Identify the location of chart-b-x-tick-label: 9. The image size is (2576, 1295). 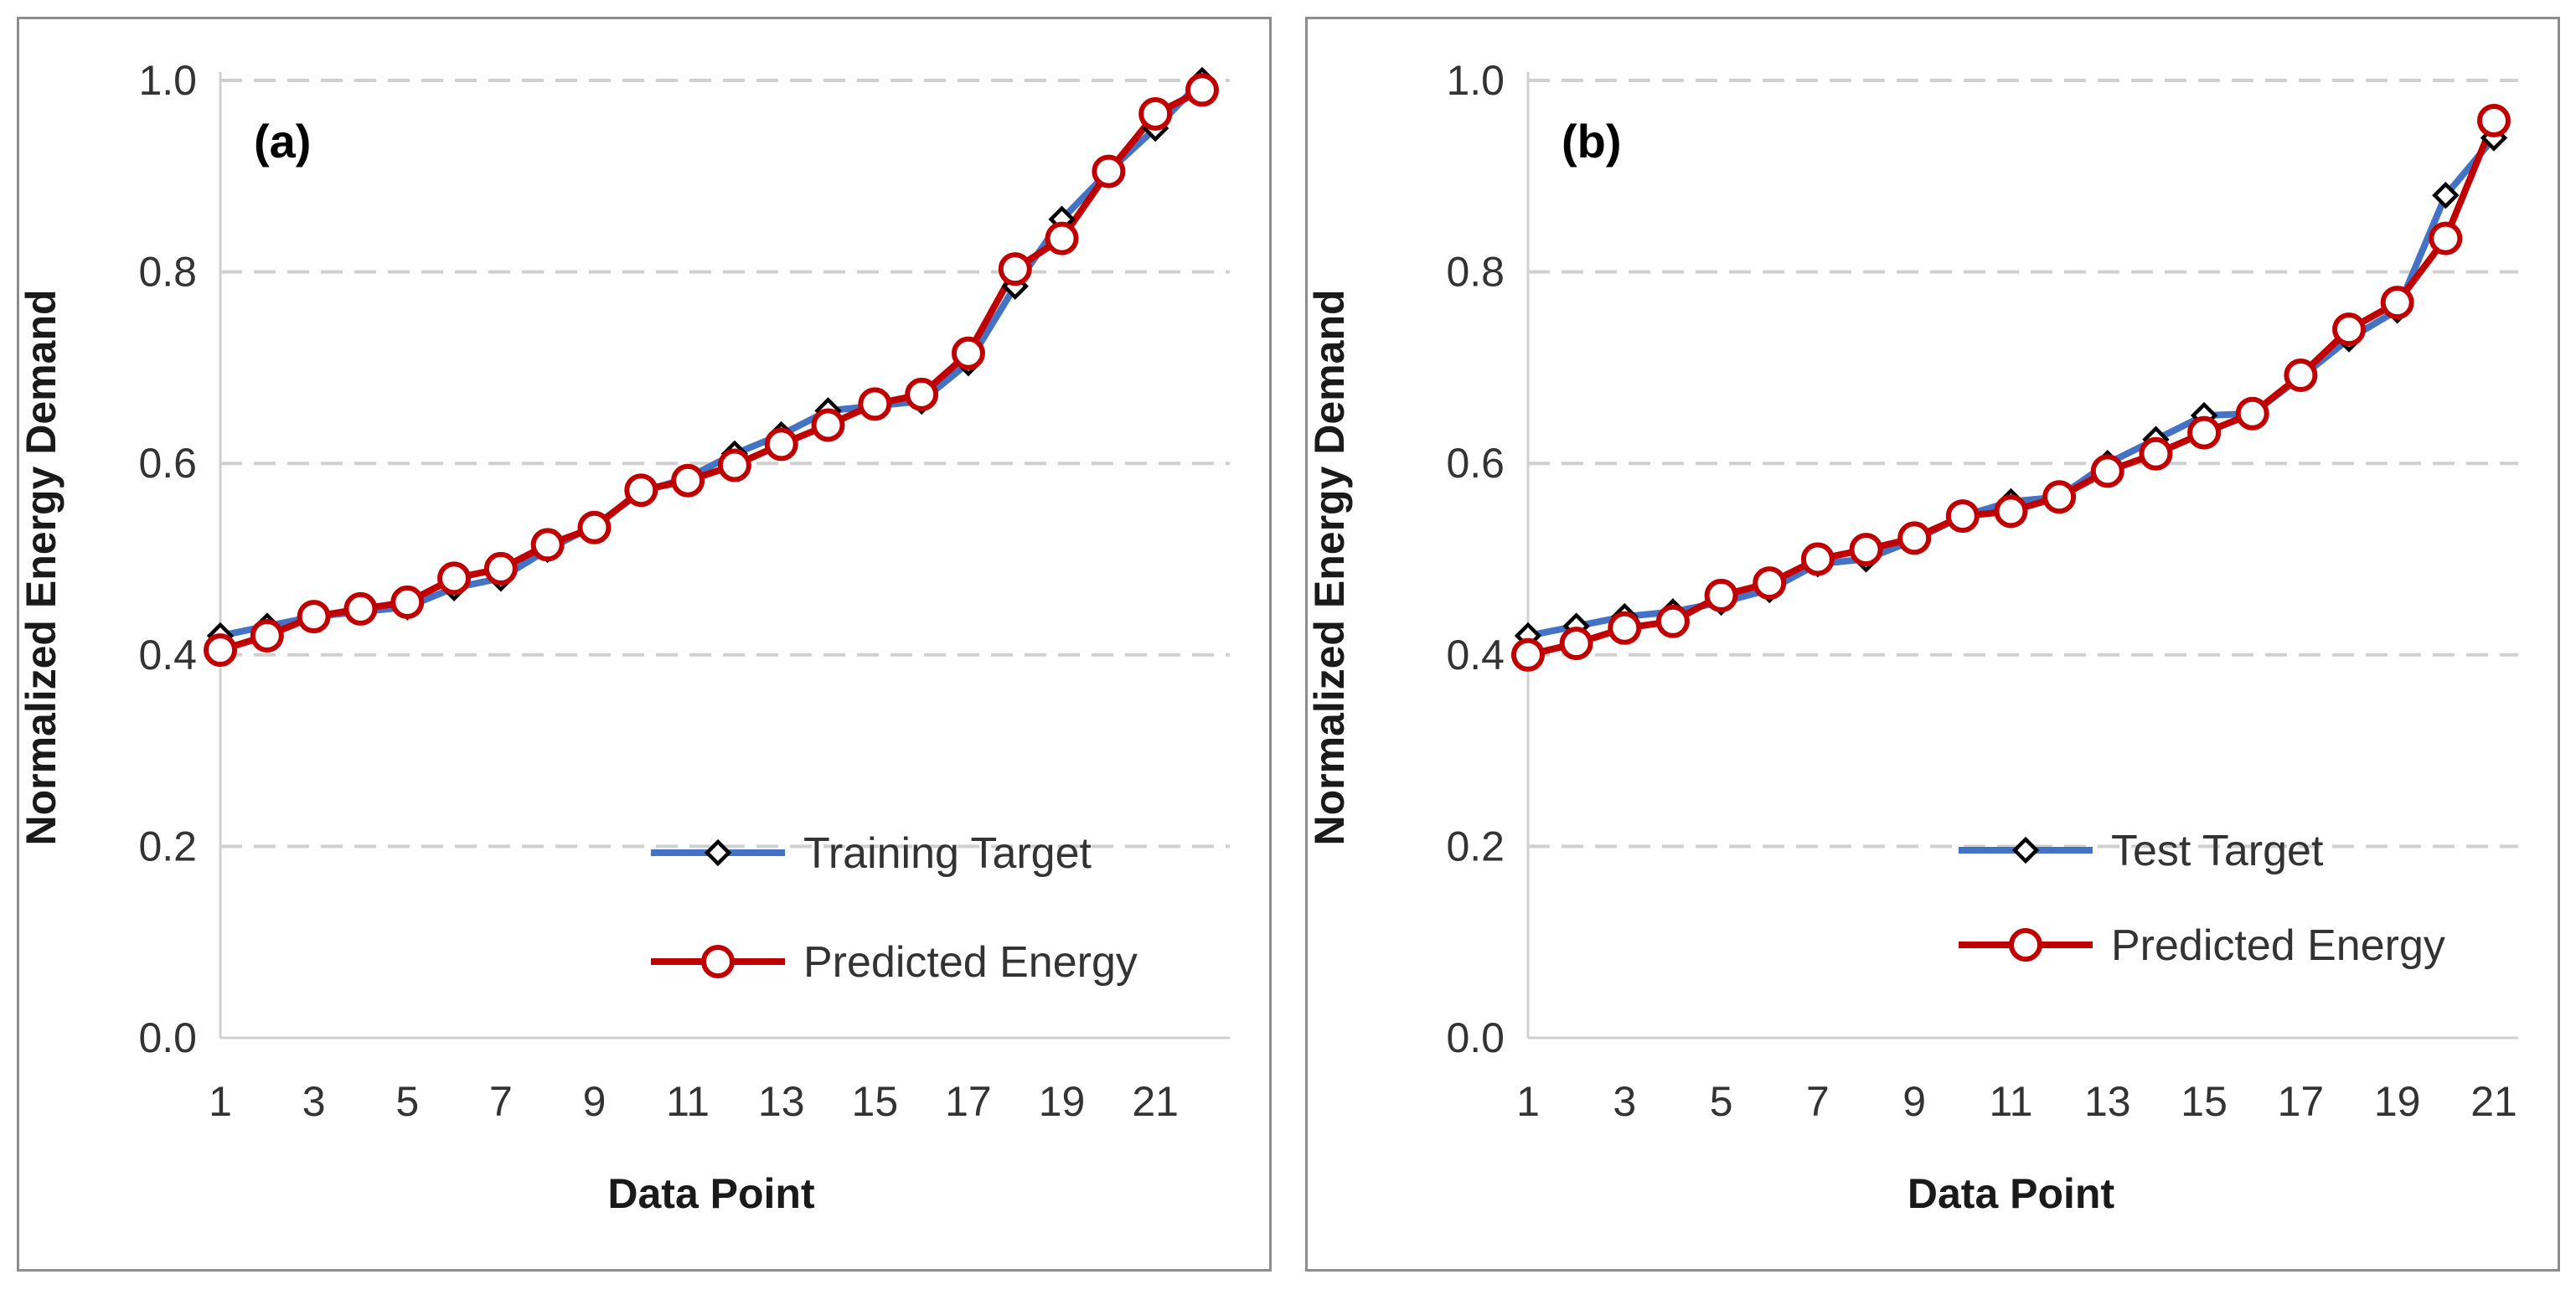
(1914, 1101).